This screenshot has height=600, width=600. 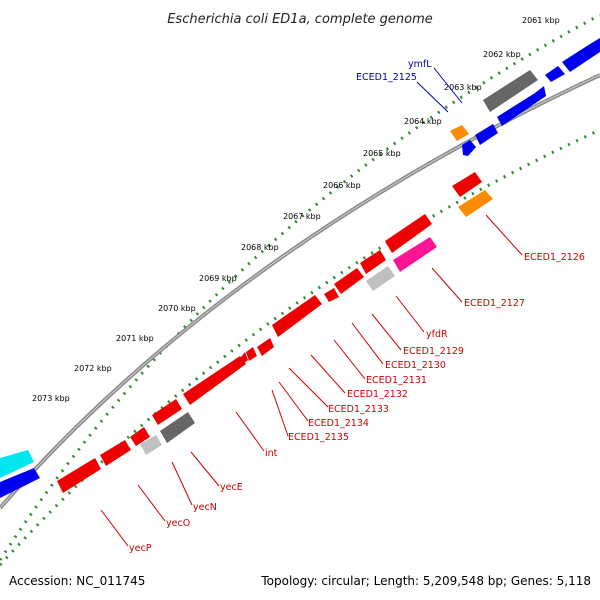 I want to click on kbp-label: 2063 kbp, so click(x=463, y=87).